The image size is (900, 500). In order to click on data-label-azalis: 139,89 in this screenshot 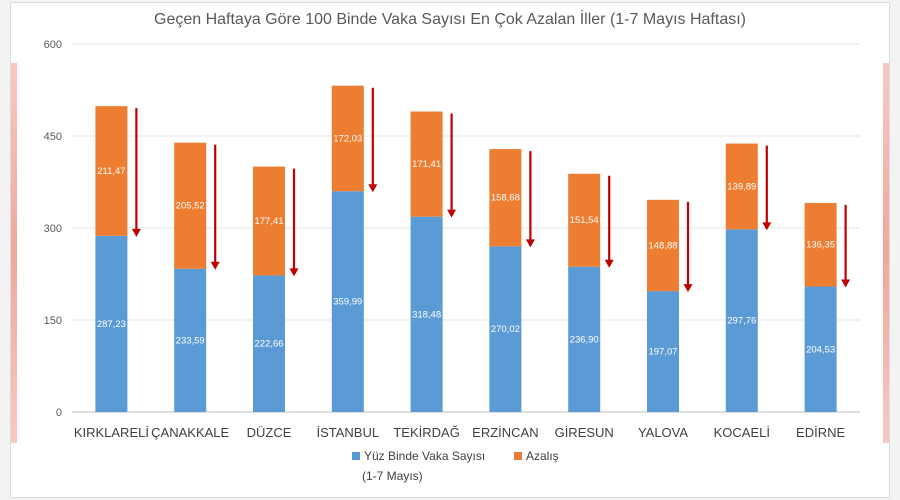, I will do `click(741, 186)`.